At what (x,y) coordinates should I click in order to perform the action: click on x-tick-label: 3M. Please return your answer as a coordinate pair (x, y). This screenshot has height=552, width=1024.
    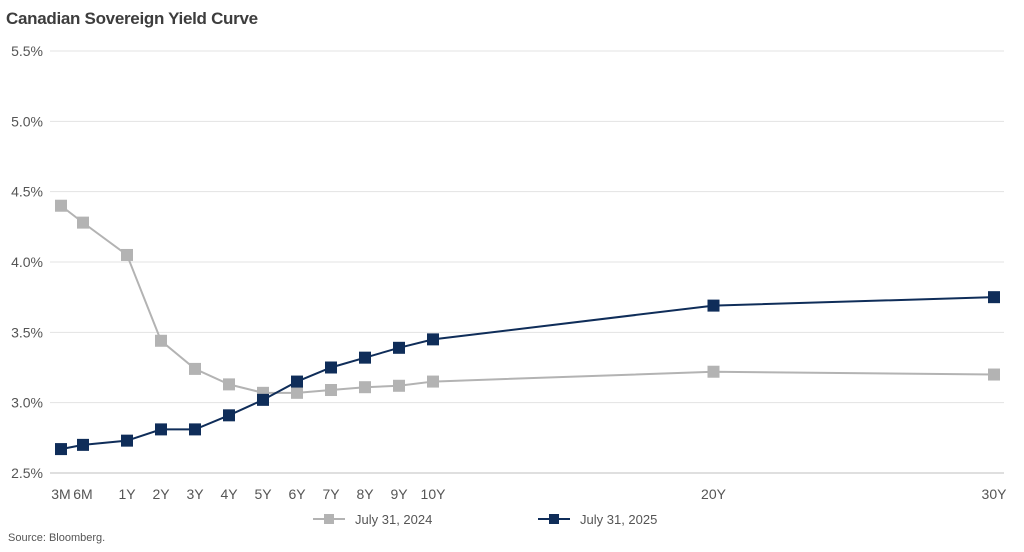
    Looking at the image, I should click on (60, 494).